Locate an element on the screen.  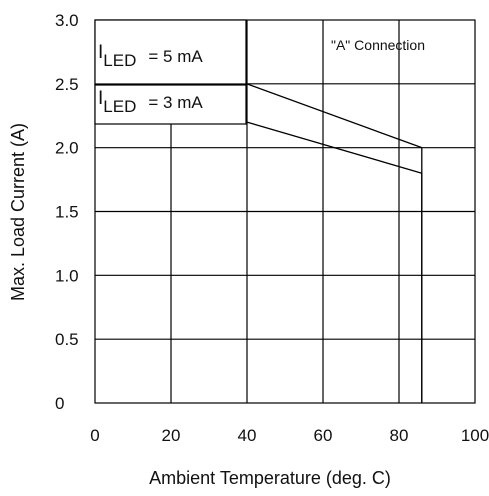
x-tick-label: 20 is located at coordinates (171, 435).